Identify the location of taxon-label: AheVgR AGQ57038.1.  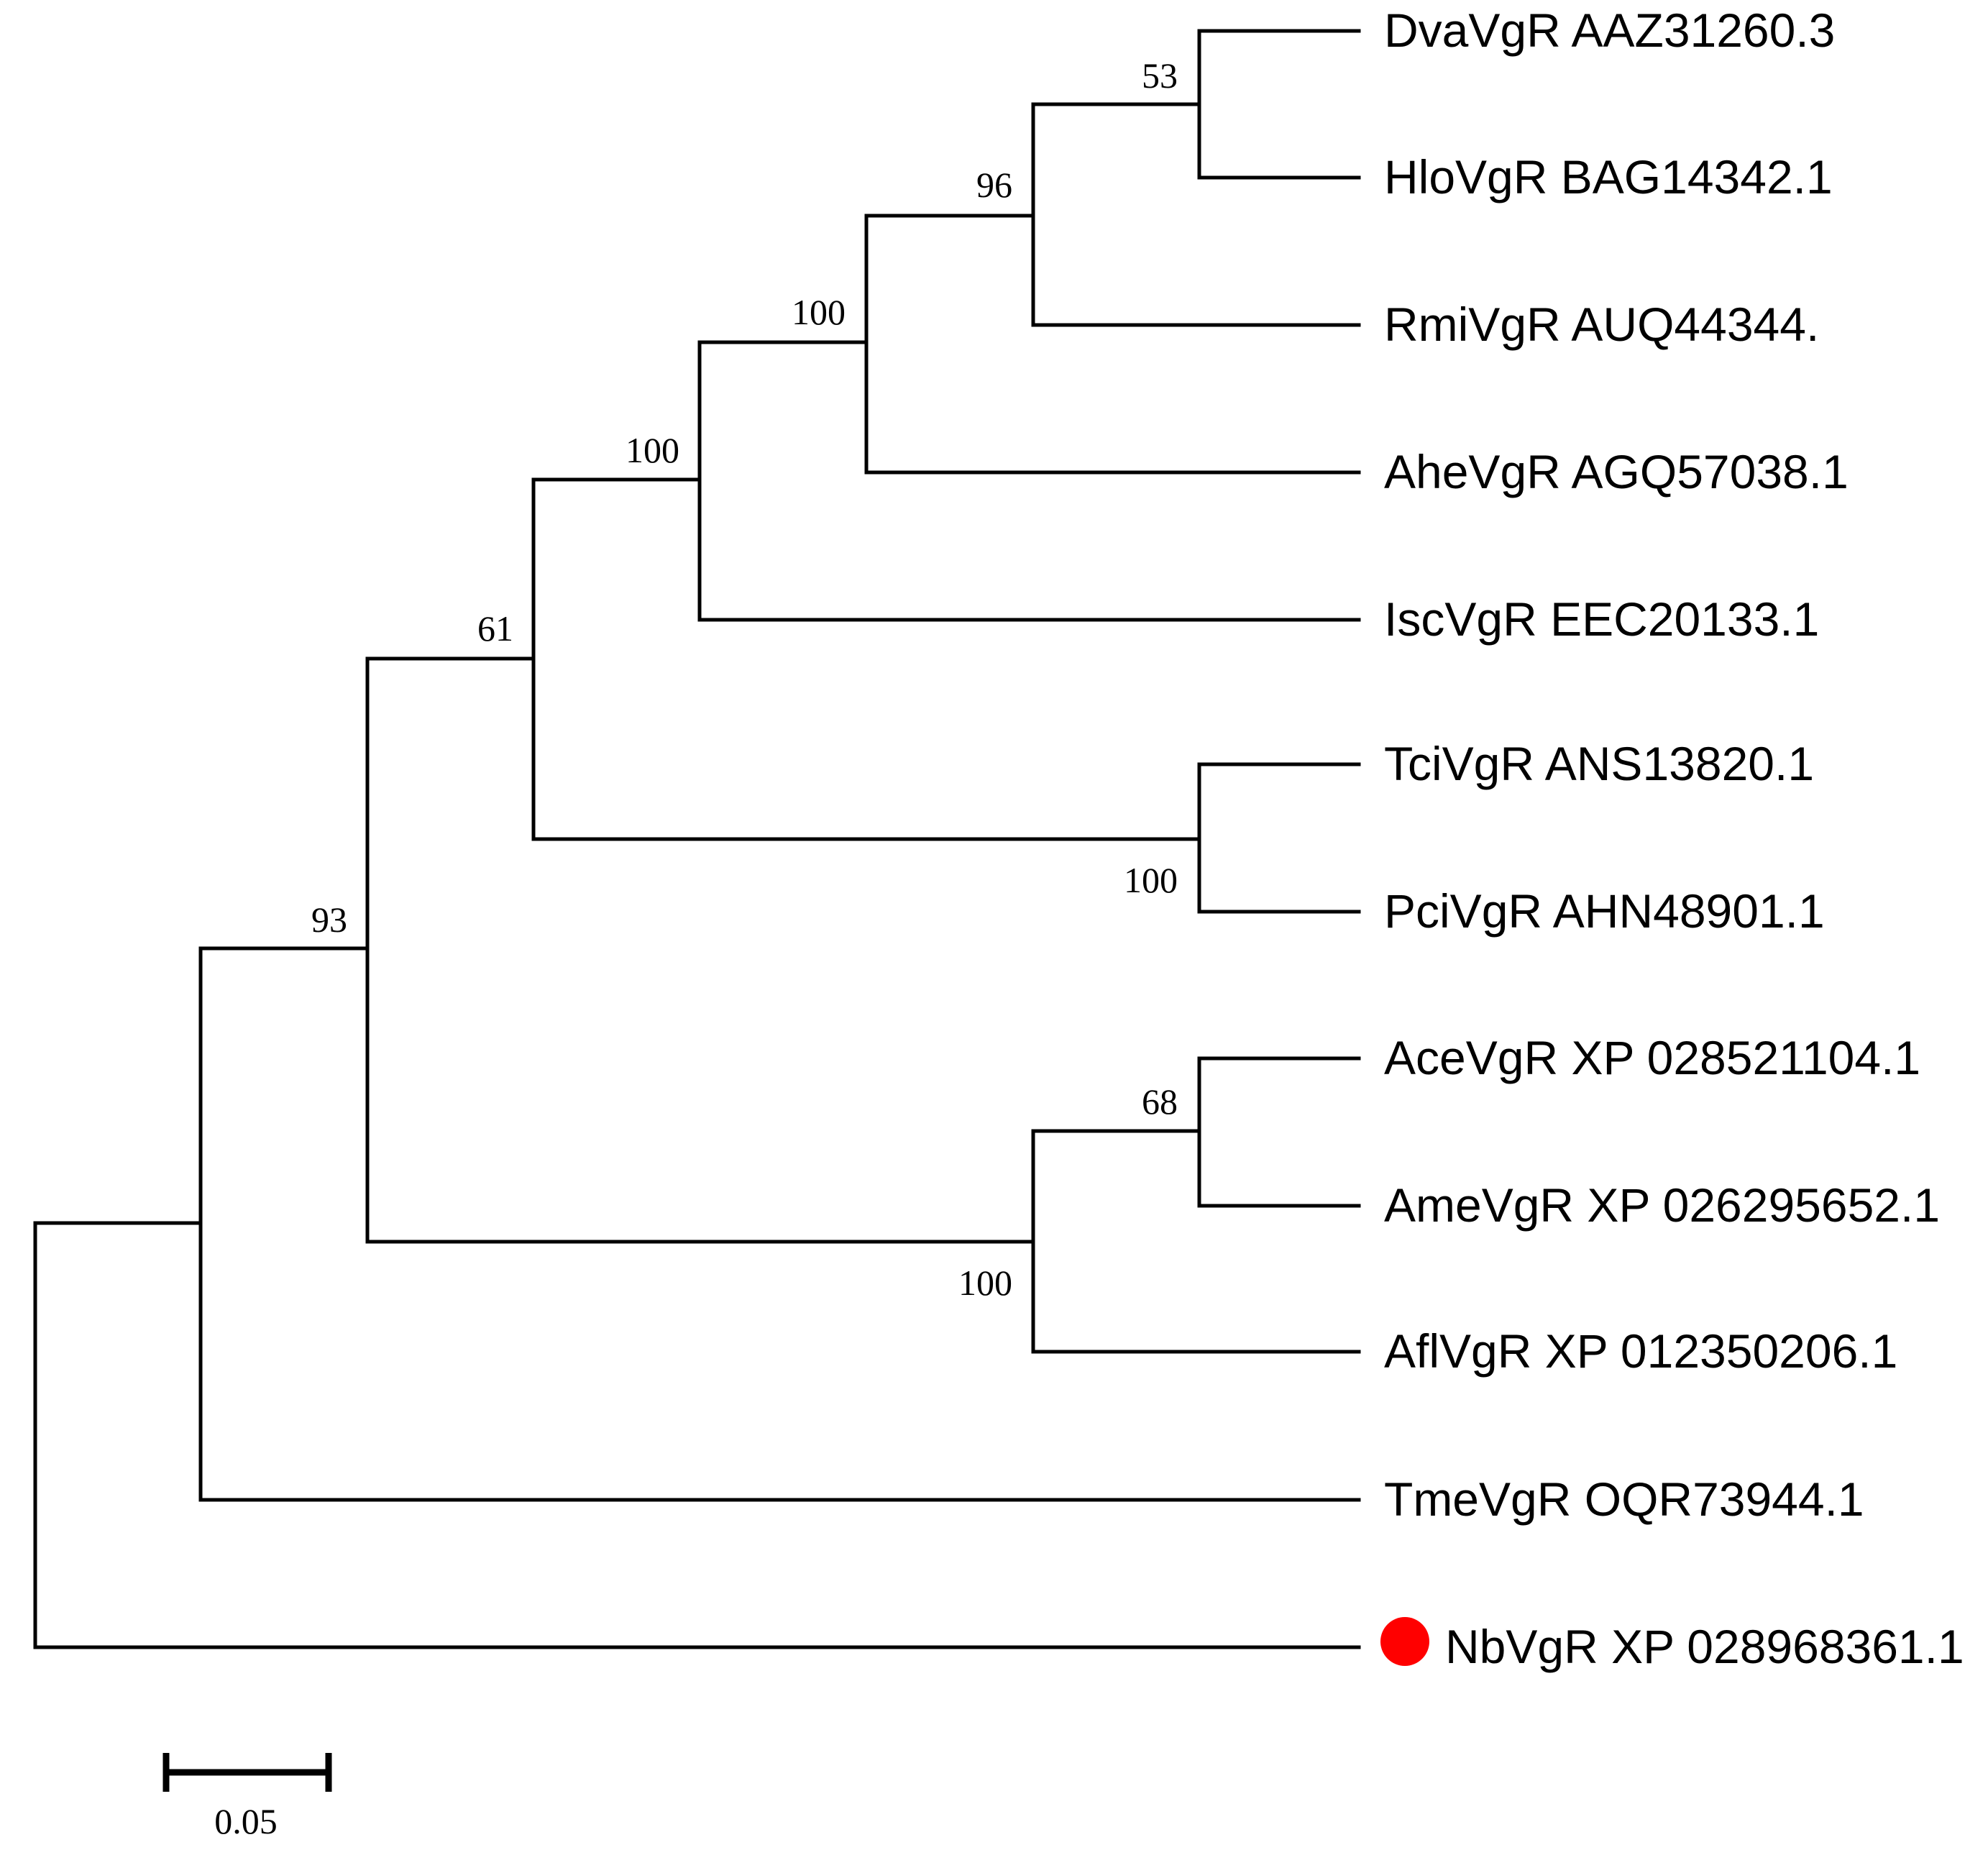
(1616, 471).